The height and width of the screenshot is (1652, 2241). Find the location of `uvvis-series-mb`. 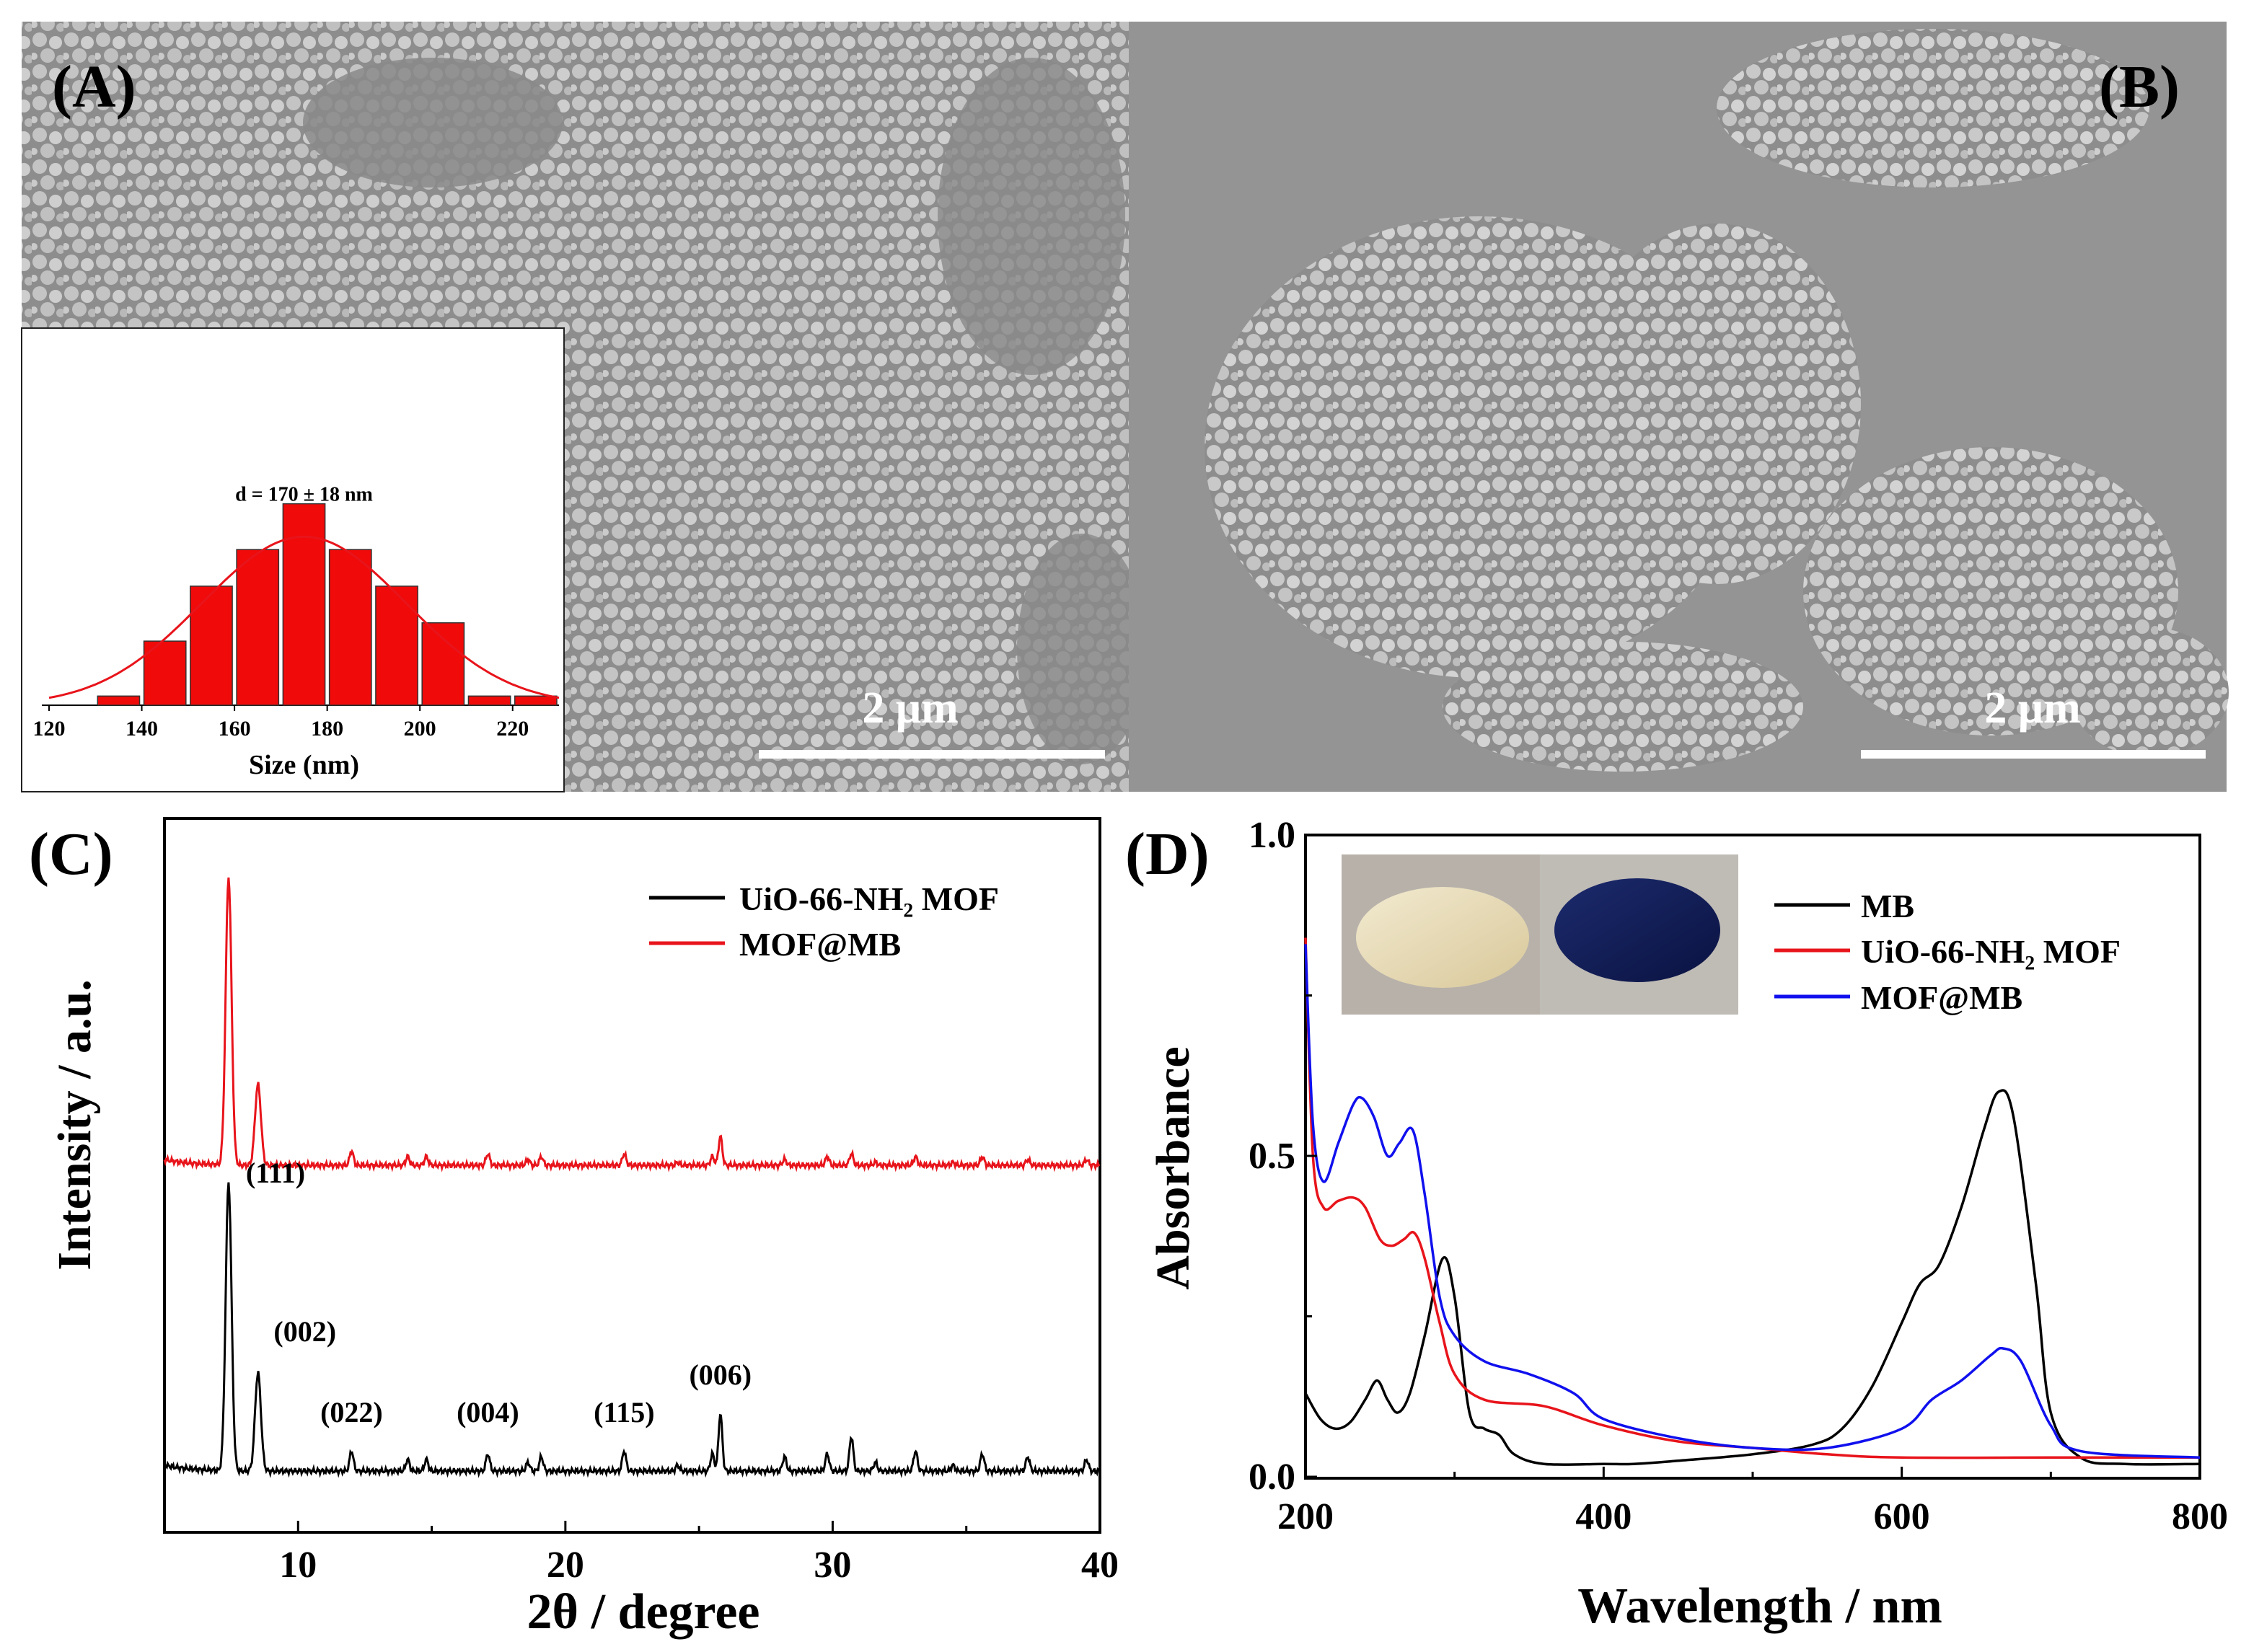

uvvis-series-mb is located at coordinates (1752, 1277).